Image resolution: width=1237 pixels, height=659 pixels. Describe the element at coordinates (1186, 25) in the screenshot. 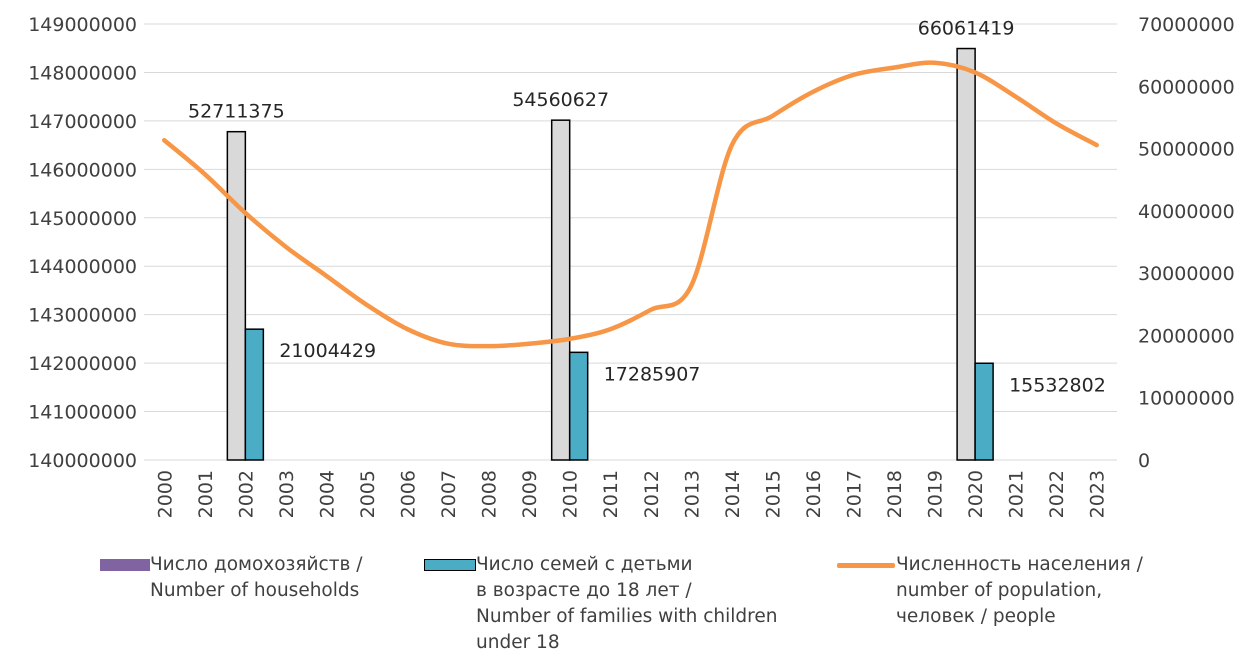

I see `right-y-tick-label: 70000000` at that location.